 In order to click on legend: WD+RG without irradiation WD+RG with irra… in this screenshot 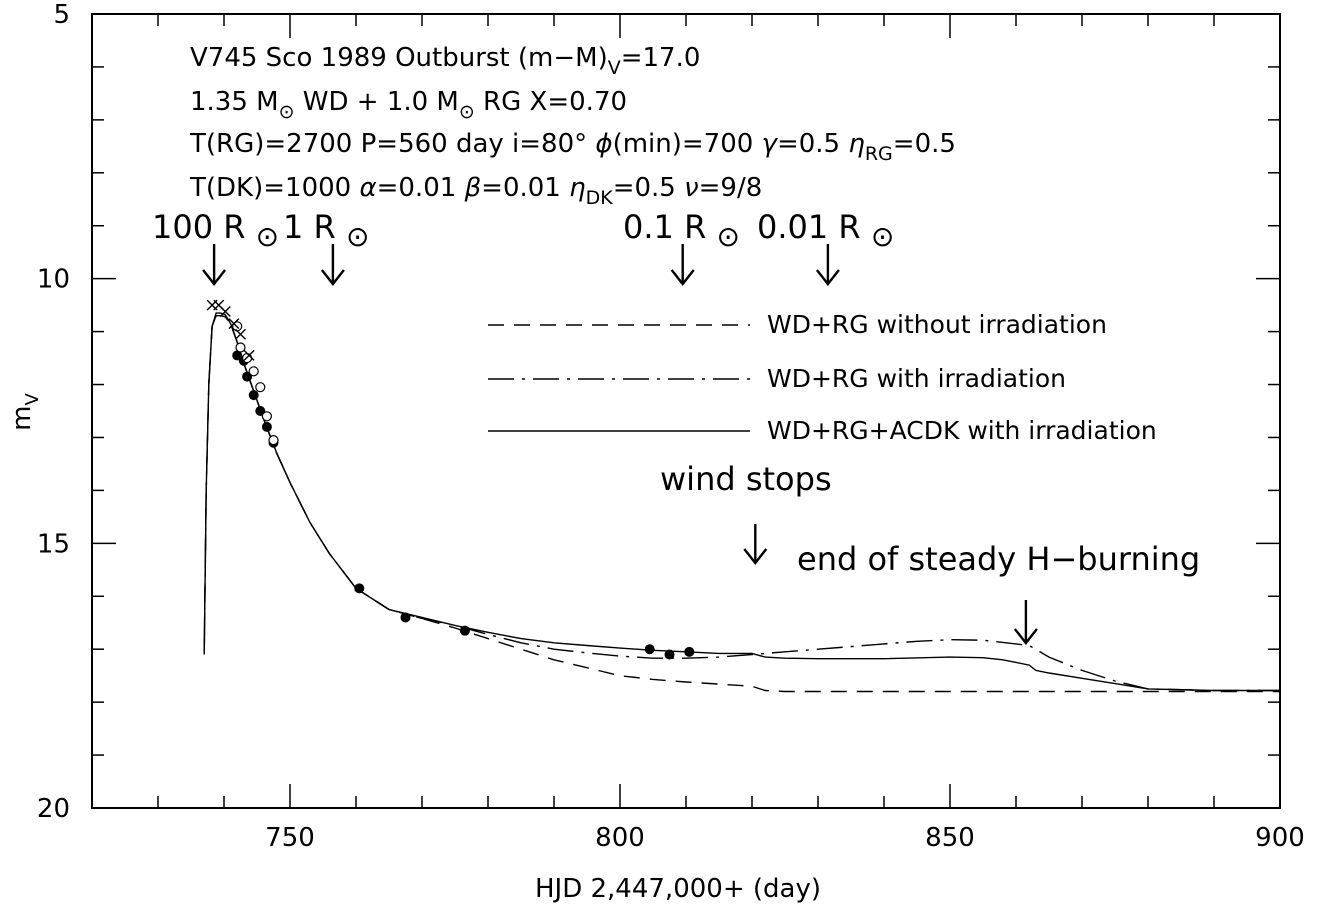, I will do `click(822, 377)`.